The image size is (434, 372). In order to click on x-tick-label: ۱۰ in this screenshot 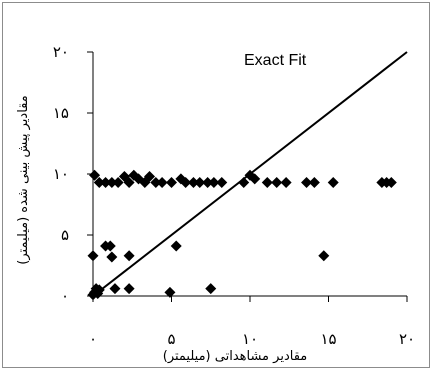, I will do `click(250, 339)`.